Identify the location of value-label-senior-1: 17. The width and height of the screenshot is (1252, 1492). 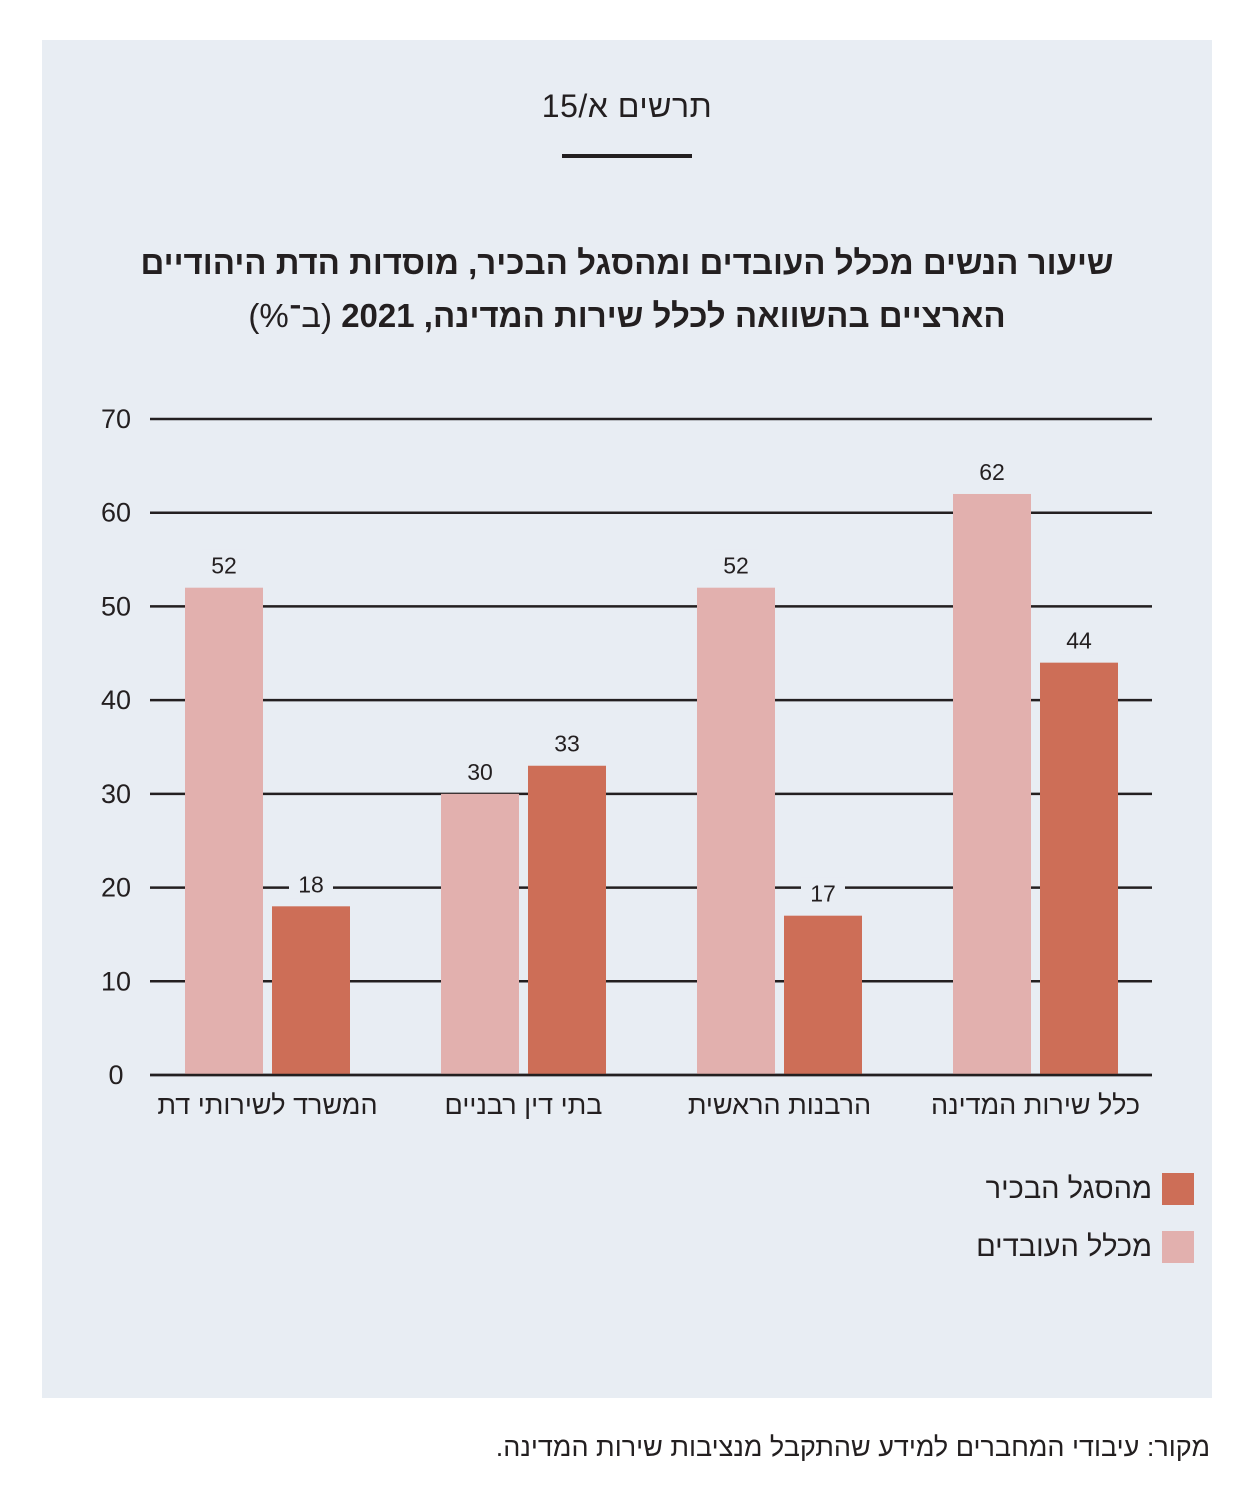
(823, 894).